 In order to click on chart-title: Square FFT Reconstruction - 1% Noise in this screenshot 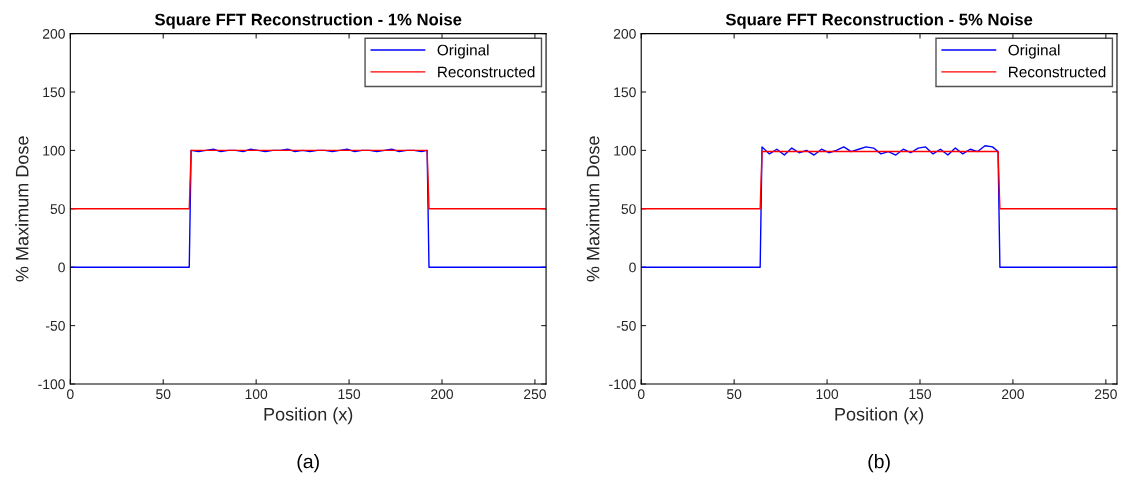, I will do `click(308, 21)`.